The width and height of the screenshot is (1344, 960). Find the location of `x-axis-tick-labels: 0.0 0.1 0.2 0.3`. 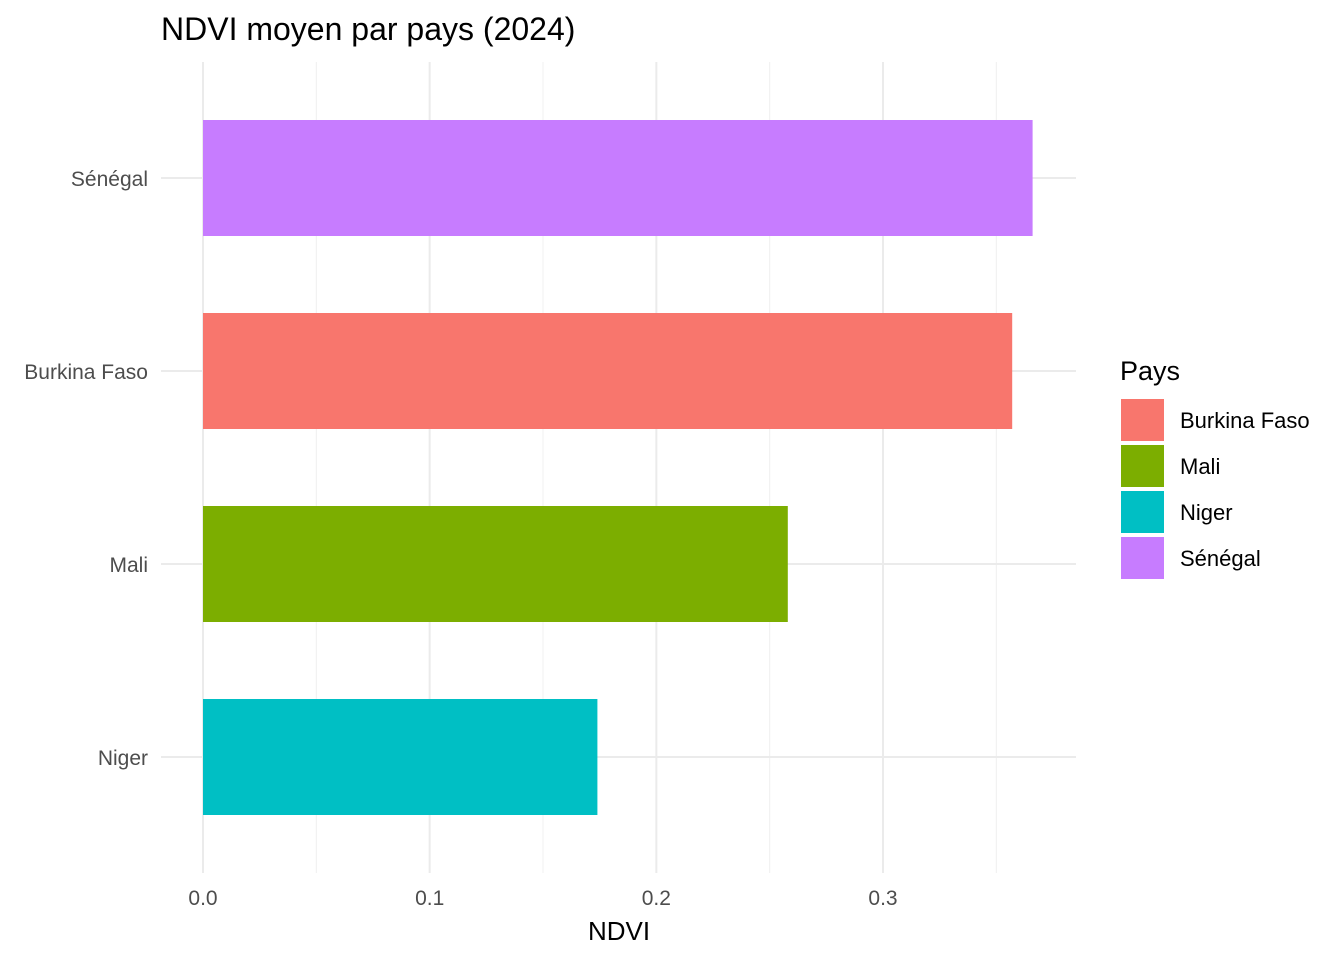

x-axis-tick-labels: 0.0 0.1 0.2 0.3 is located at coordinates (542, 898).